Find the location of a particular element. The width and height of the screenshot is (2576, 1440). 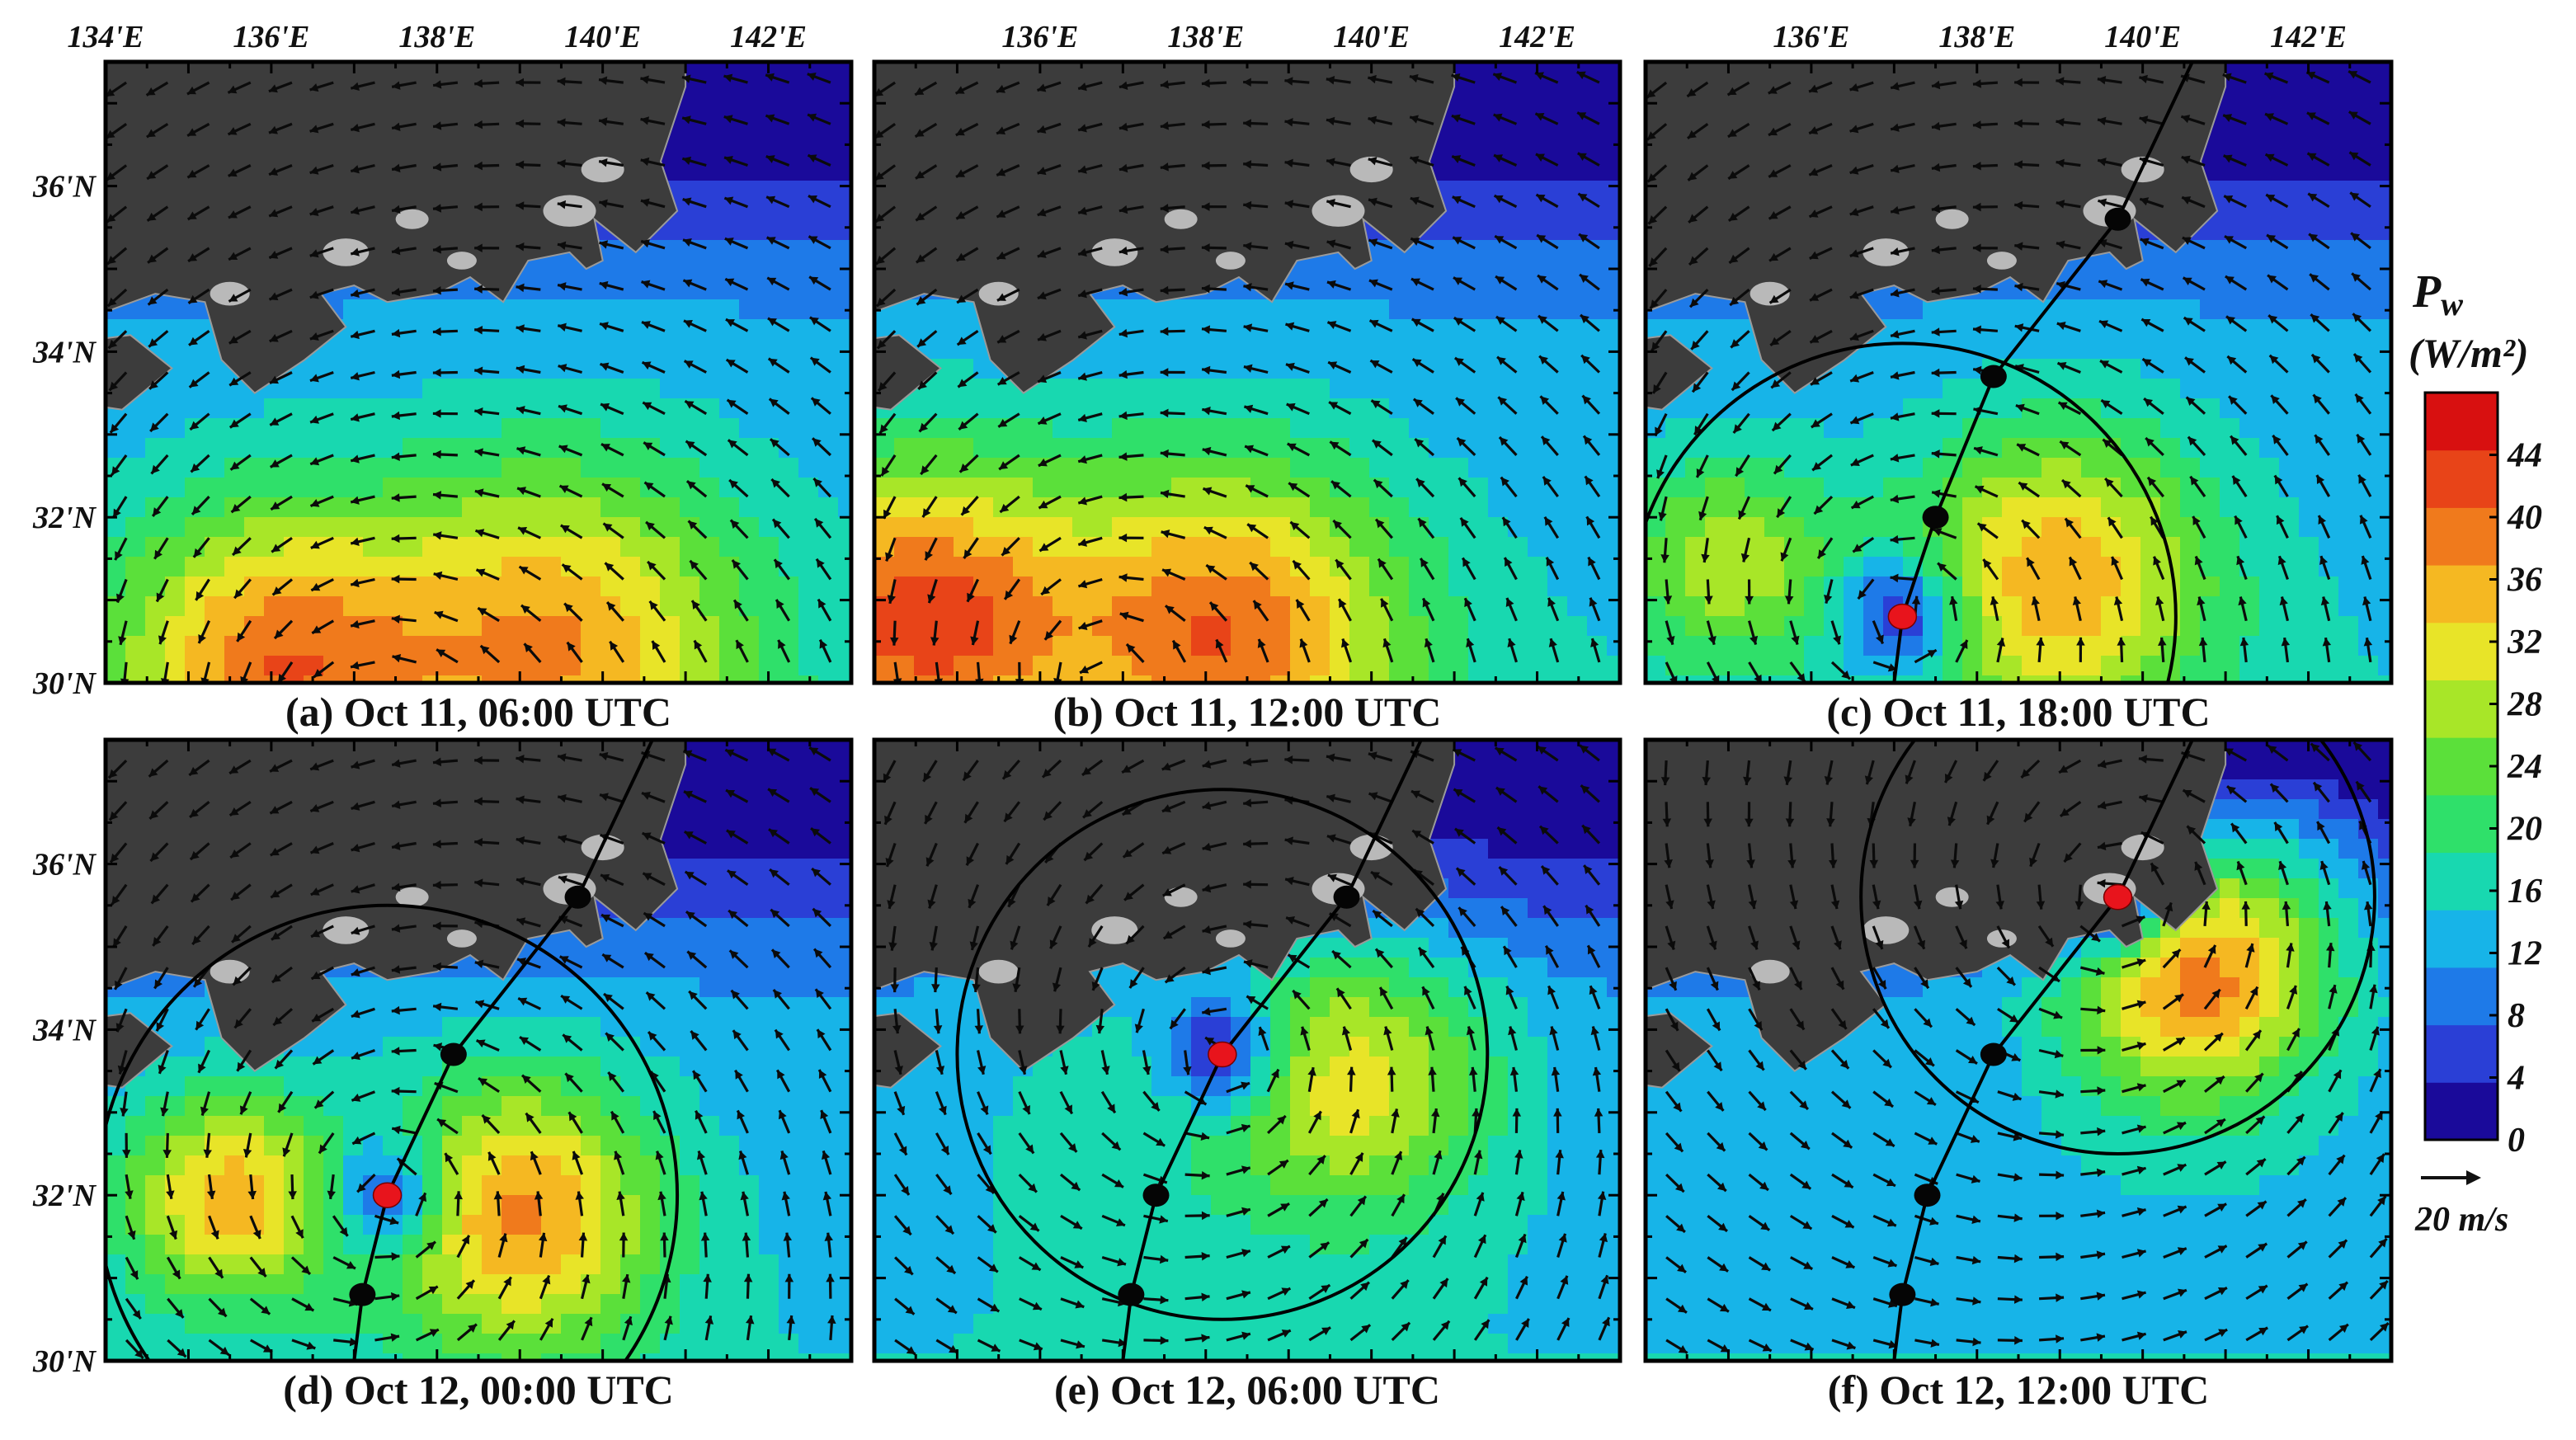

colorbar-tick-label: 32 is located at coordinates (2524, 642).